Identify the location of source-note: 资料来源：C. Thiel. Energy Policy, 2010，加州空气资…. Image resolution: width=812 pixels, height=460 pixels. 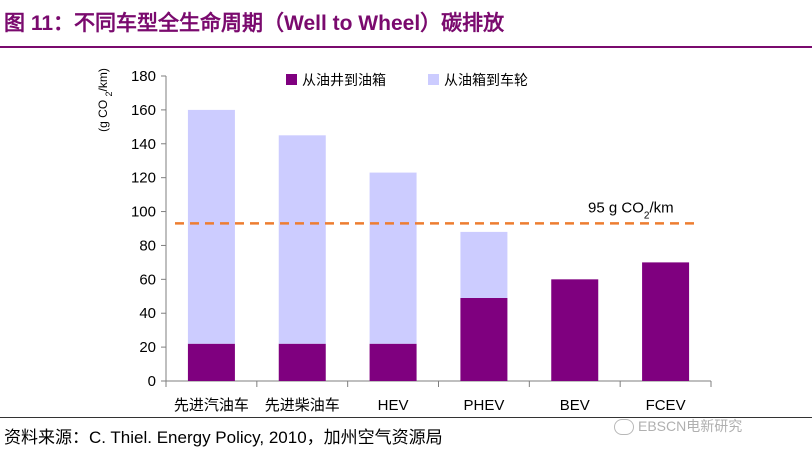
(223, 437).